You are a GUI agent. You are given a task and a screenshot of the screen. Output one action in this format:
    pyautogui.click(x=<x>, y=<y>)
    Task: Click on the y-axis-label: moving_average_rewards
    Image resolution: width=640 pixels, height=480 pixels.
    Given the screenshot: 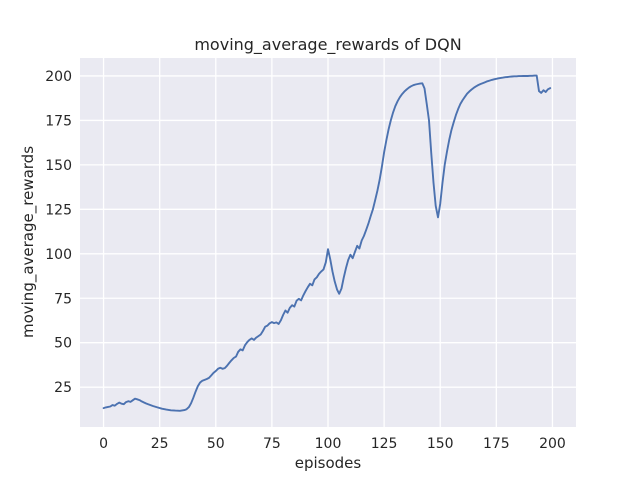 What is the action you would take?
    pyautogui.click(x=28, y=242)
    